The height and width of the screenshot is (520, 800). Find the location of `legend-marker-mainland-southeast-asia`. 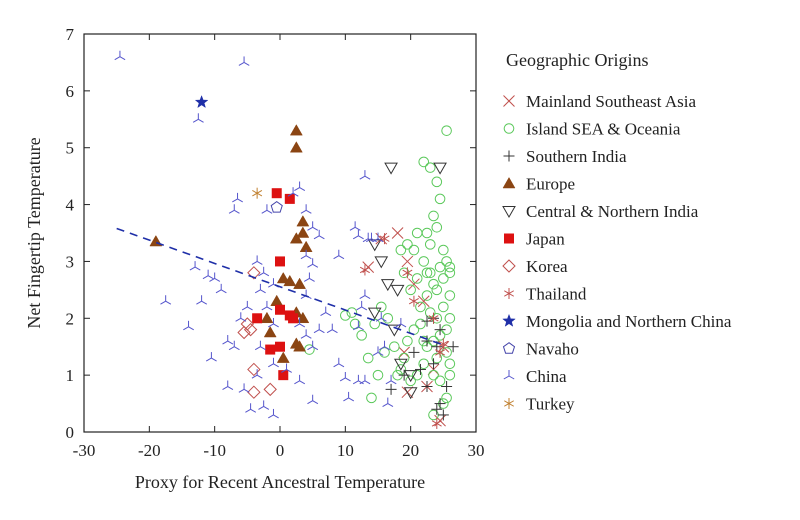

legend-marker-mainland-southeast-asia is located at coordinates (509, 101).